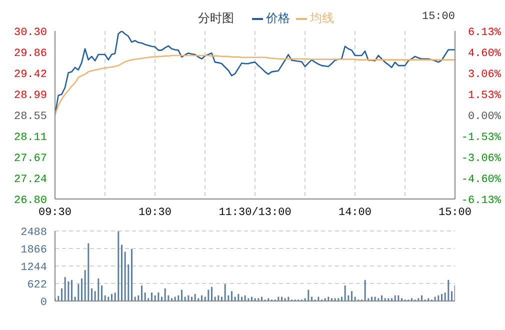 Image resolution: width=505 pixels, height=330 pixels. What do you see at coordinates (321, 18) in the screenshot?
I see `legend-label: 均线` at bounding box center [321, 18].